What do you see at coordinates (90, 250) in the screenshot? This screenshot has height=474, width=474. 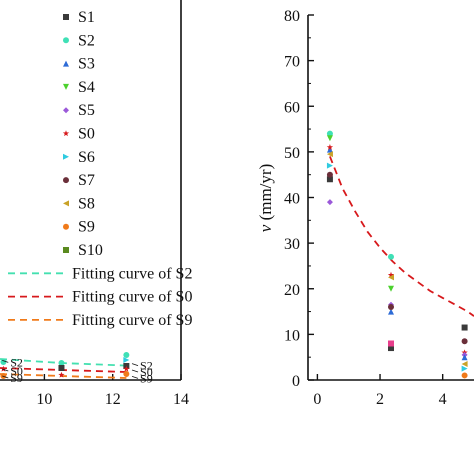 I see `legend-label: S10` at bounding box center [90, 250].